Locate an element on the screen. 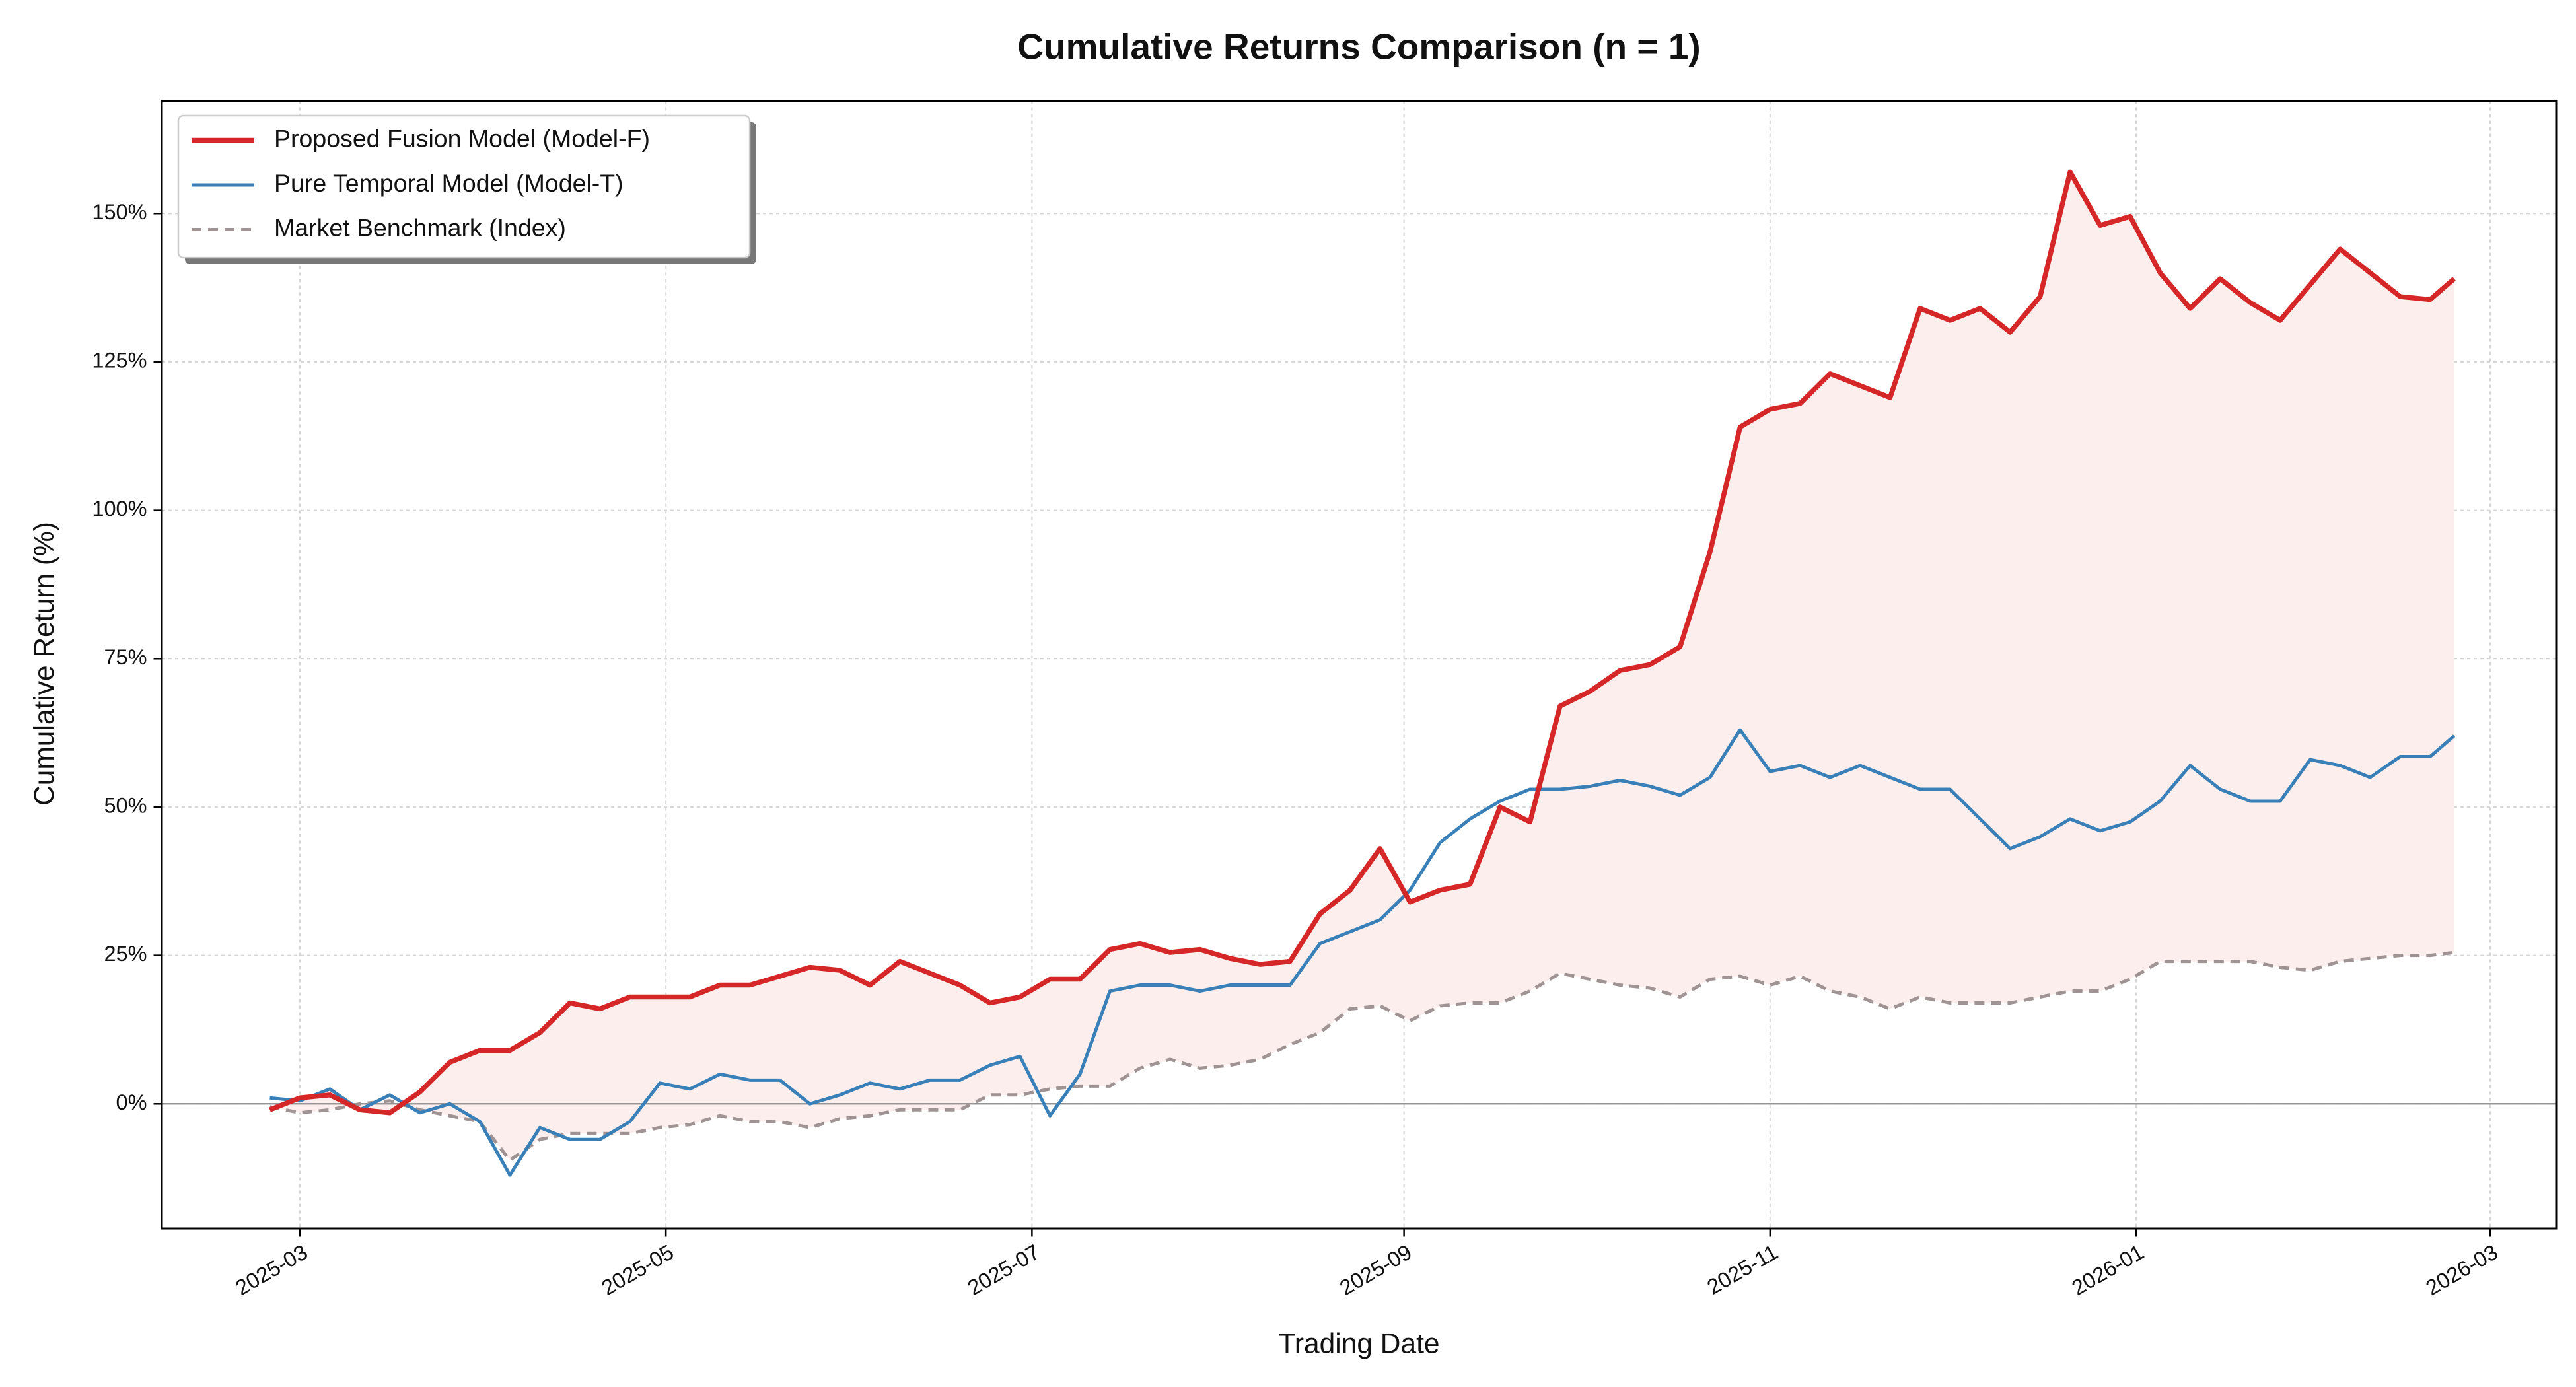  y-axis-label: Cumulative Return (%) is located at coordinates (45, 664).